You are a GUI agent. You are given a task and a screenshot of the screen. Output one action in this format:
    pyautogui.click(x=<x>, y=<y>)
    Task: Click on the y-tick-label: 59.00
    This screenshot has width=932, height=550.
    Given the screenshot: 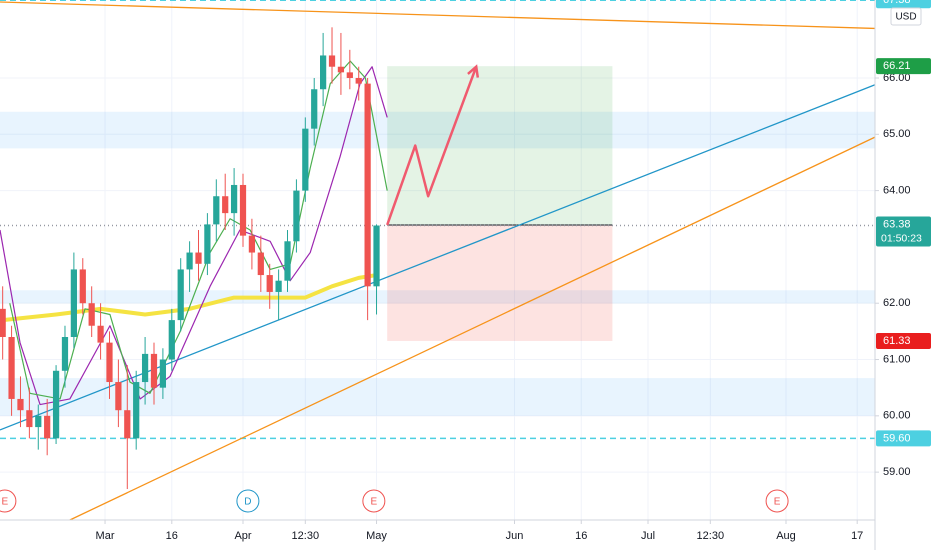 What is the action you would take?
    pyautogui.click(x=897, y=472)
    